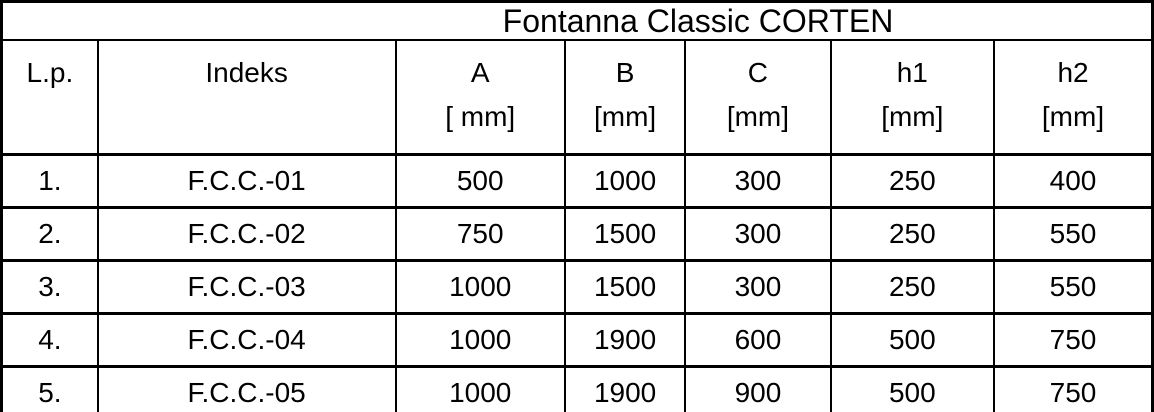  What do you see at coordinates (698, 21) in the screenshot?
I see `table-title: Fontanna Classic CORTEN` at bounding box center [698, 21].